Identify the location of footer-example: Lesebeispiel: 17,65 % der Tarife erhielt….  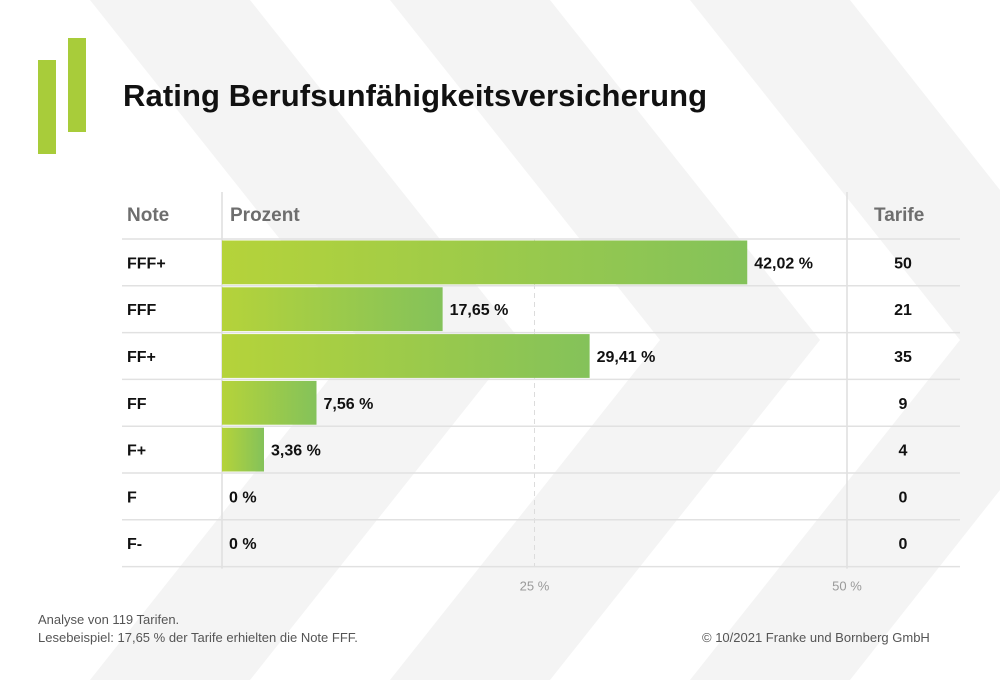
(198, 637).